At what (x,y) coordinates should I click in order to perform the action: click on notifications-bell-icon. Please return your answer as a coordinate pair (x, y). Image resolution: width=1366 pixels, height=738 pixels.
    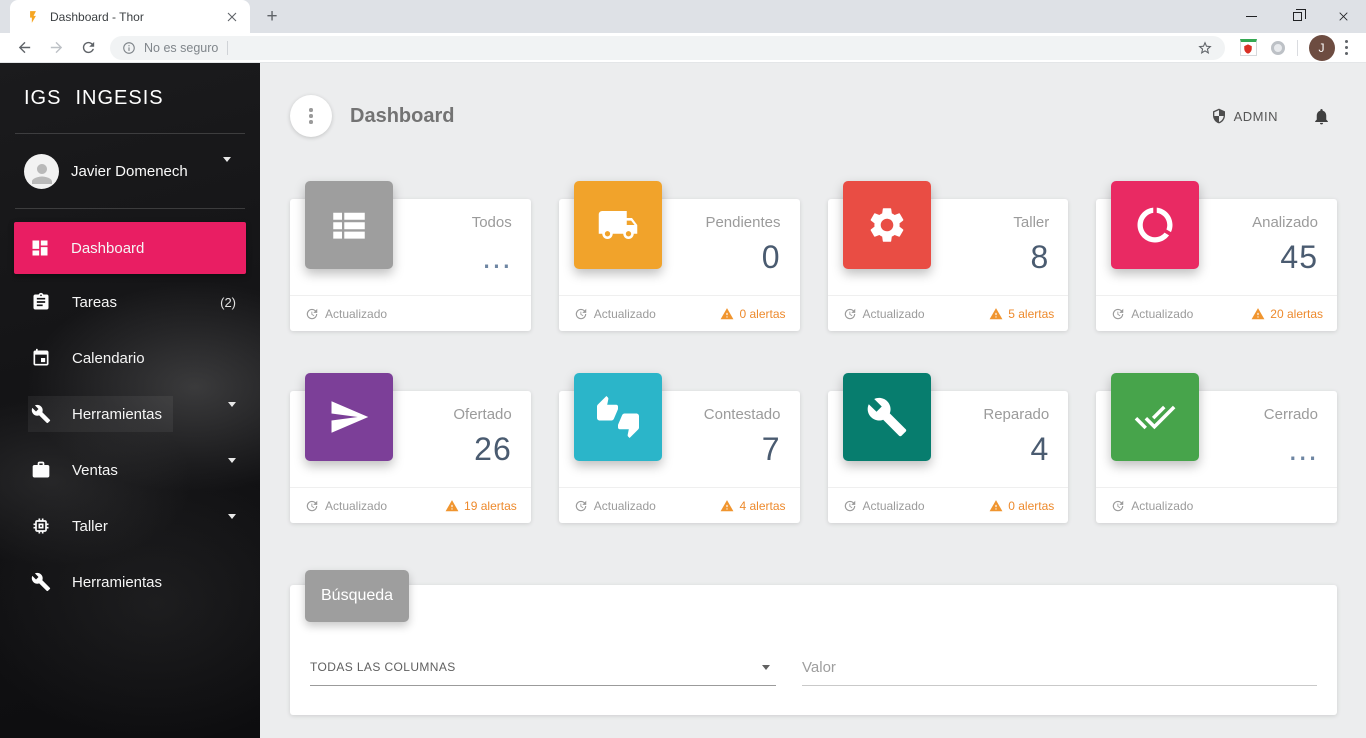
    Looking at the image, I should click on (1321, 116).